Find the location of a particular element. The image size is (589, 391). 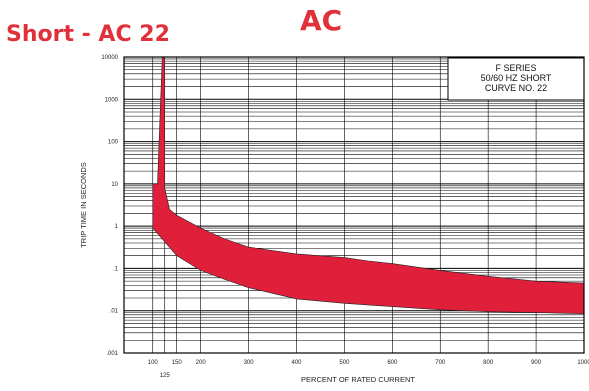

x-tick-label: 125 is located at coordinates (165, 376).